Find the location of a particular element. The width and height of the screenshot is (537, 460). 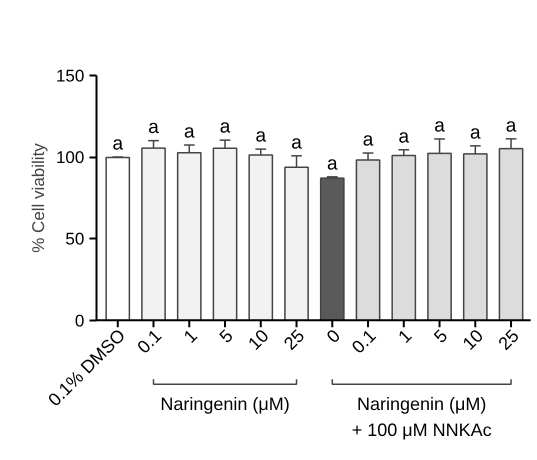

y-tick-label: 100 is located at coordinates (70, 158).